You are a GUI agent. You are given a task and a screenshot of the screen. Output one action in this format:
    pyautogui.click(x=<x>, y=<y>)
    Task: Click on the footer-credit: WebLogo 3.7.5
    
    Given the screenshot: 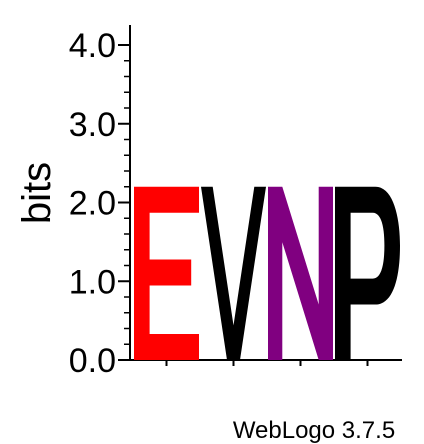 What is the action you would take?
    pyautogui.click(x=314, y=430)
    